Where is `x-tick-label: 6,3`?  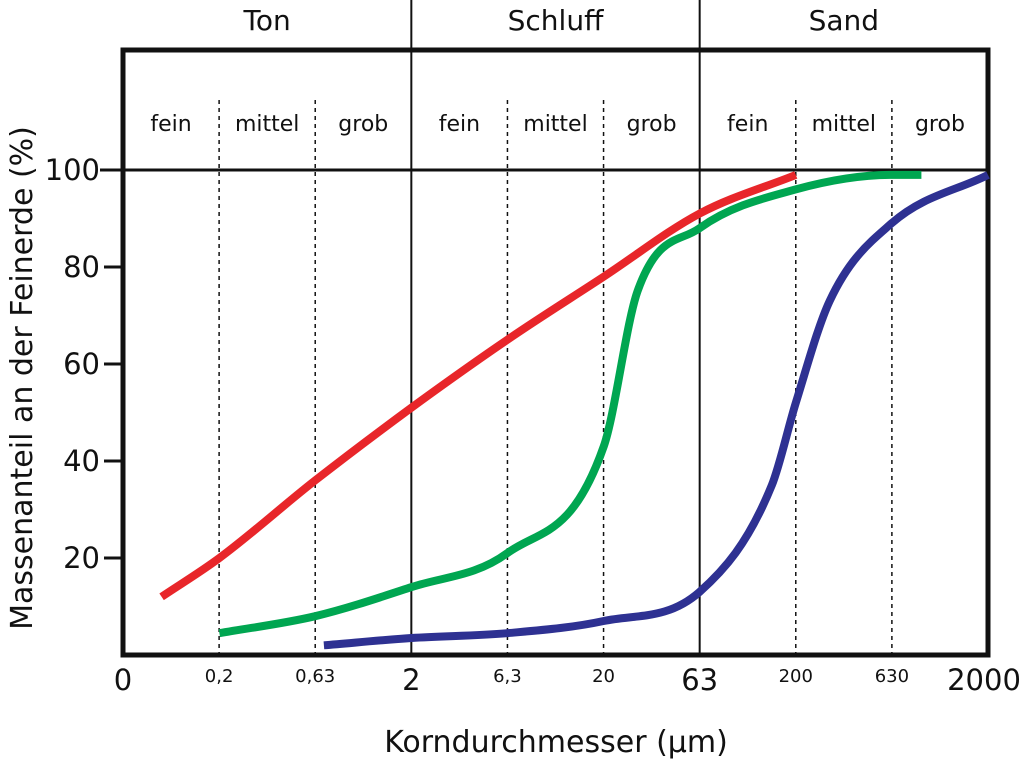
x-tick-label: 6,3 is located at coordinates (507, 676).